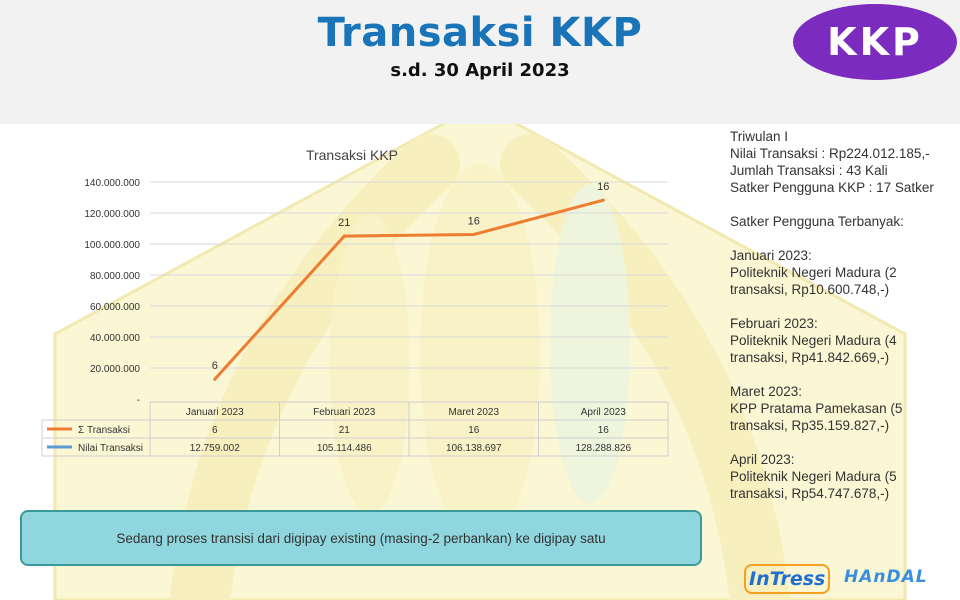  What do you see at coordinates (215, 412) in the screenshot?
I see `x-category-label: Januari 2023` at bounding box center [215, 412].